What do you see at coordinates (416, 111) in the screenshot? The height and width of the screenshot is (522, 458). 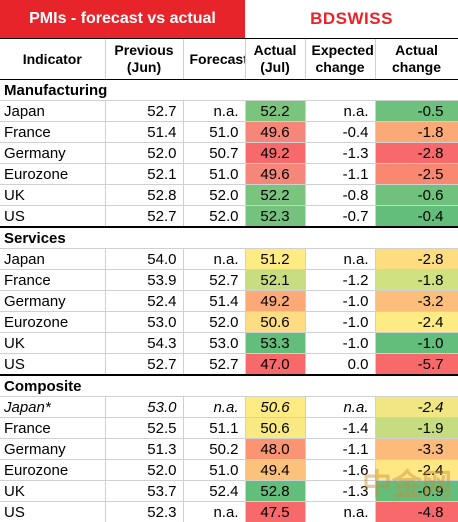 I see `cell: -0.5` at bounding box center [416, 111].